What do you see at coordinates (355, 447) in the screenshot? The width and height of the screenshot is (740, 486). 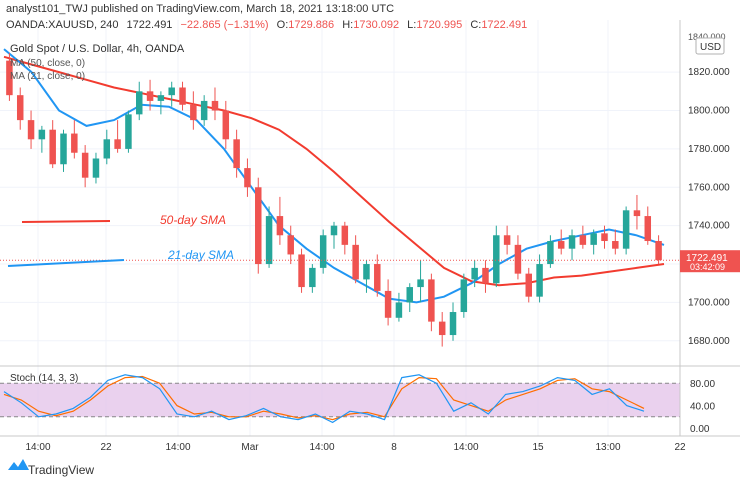 I see `time-axis: 14:00 22 14:00 Mar 14:00 8 14:00 15 13:00 22` at bounding box center [355, 447].